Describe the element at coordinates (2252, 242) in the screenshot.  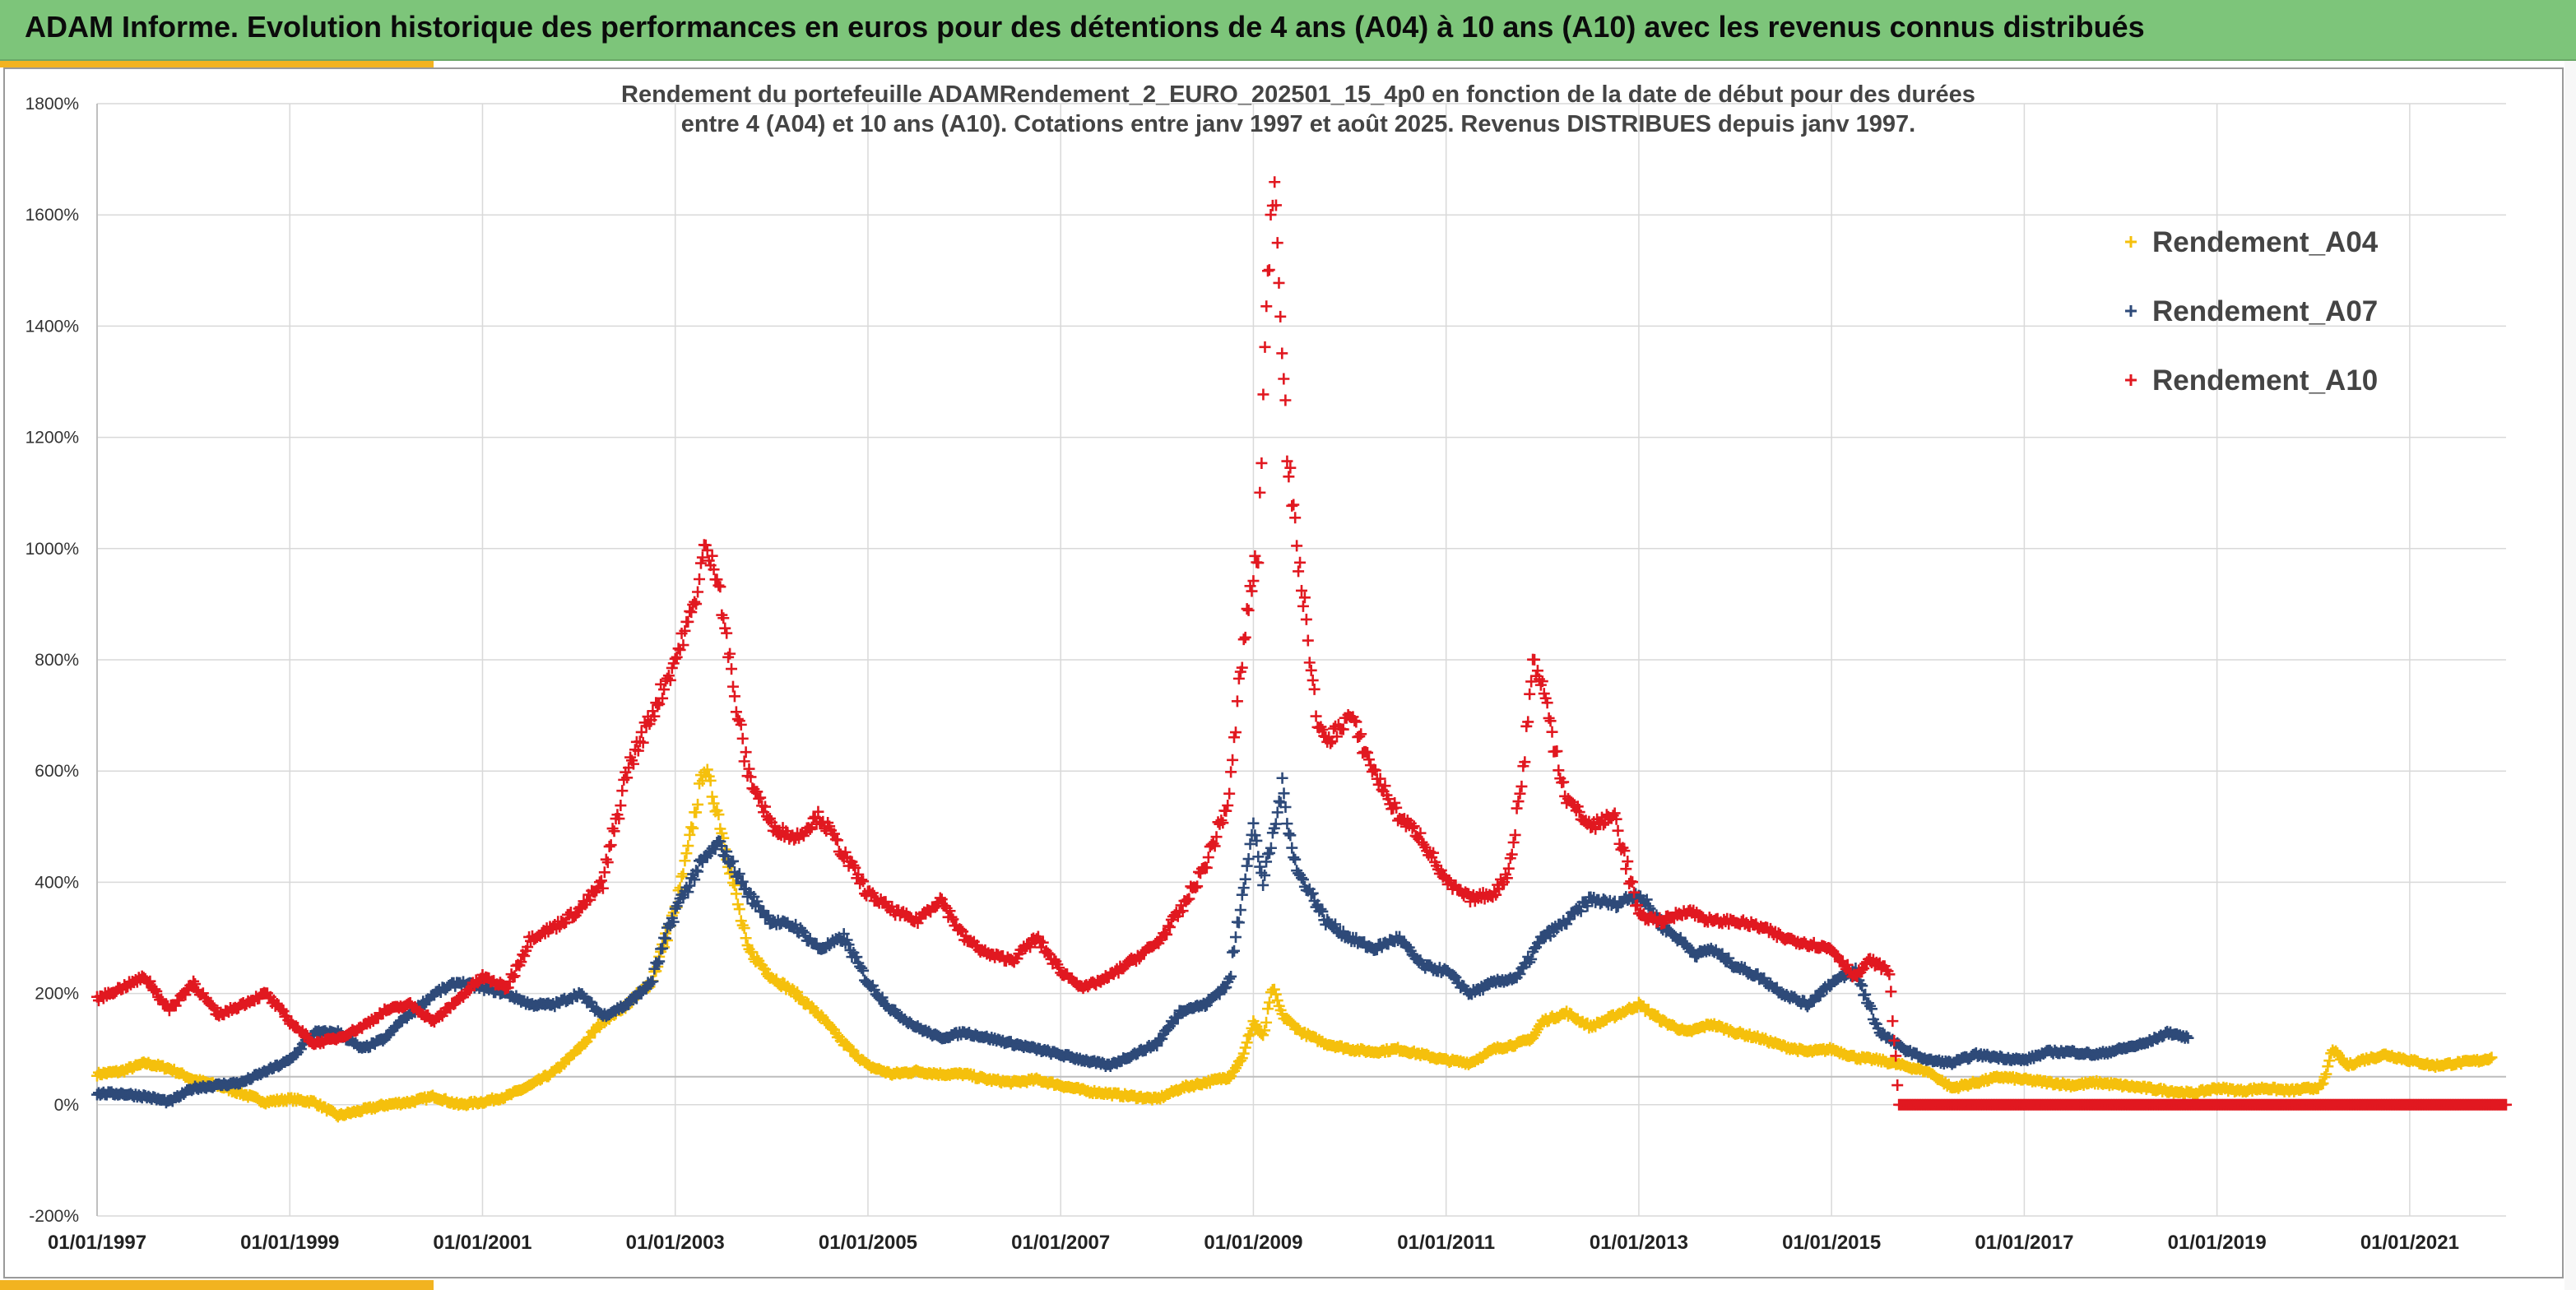
I see `legend-entry: Rendement_A04` at that location.